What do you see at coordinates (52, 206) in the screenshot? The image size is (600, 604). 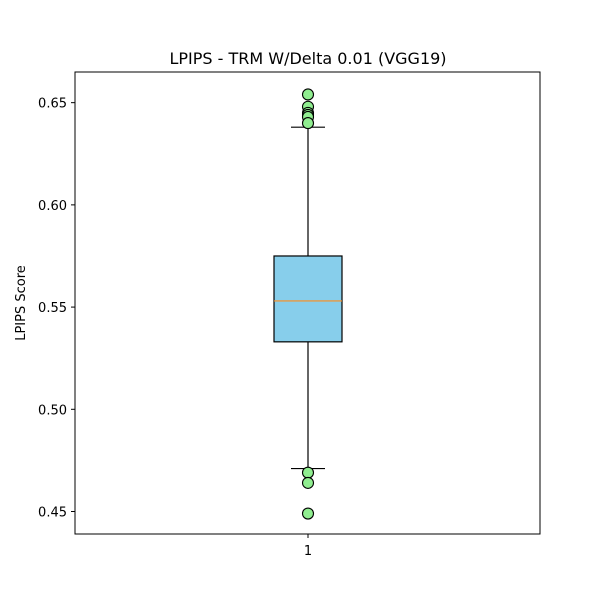 I see `y-tick-label: 0.60` at bounding box center [52, 206].